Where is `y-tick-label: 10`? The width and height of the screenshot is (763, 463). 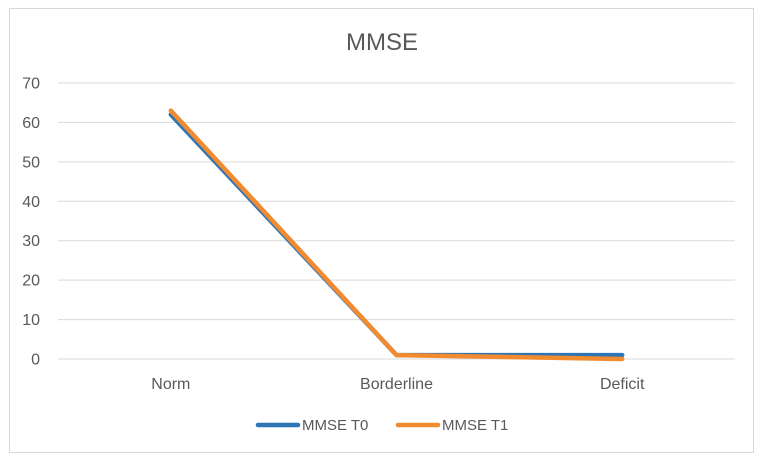
y-tick-label: 10 is located at coordinates (31, 320).